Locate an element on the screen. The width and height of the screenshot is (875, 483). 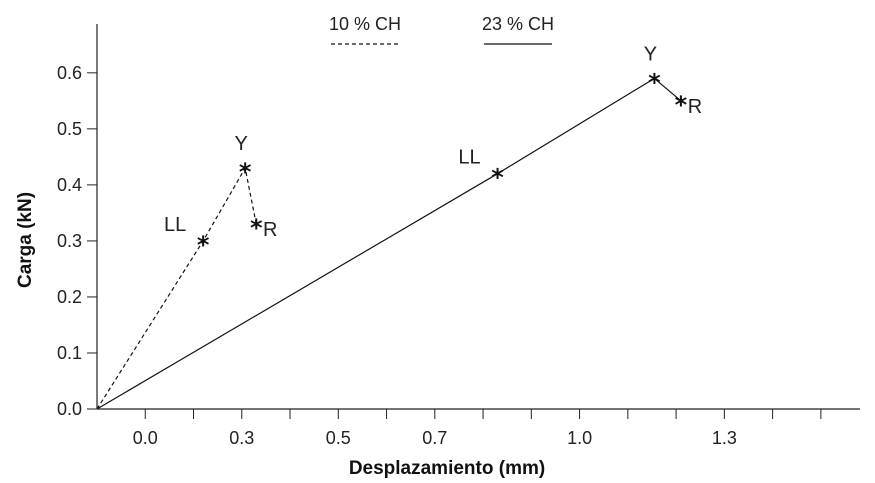
x-tick-label: 0.7 is located at coordinates (434, 438).